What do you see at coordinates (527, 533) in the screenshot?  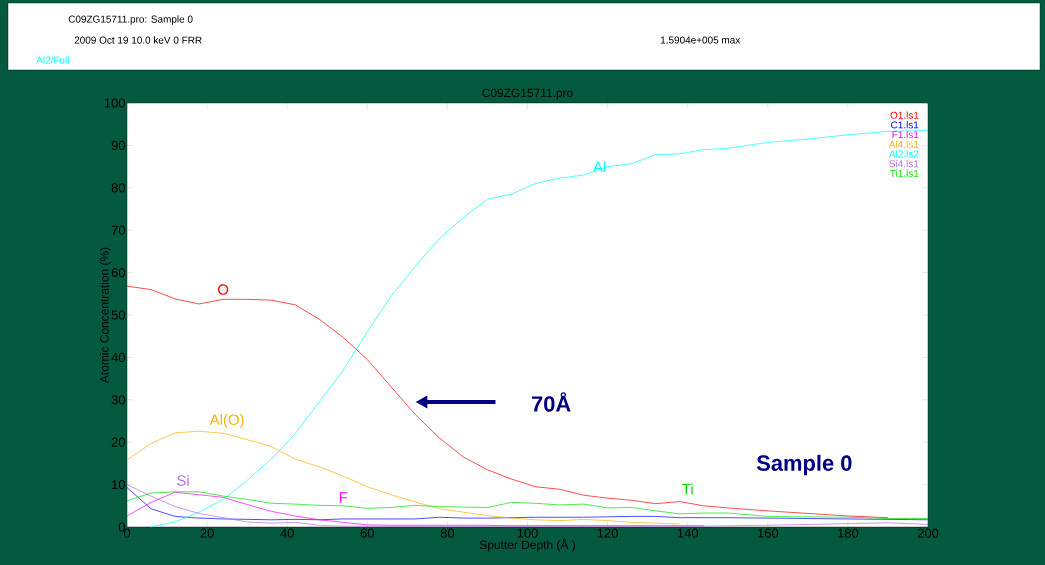 I see `x-tick-label: 100` at bounding box center [527, 533].